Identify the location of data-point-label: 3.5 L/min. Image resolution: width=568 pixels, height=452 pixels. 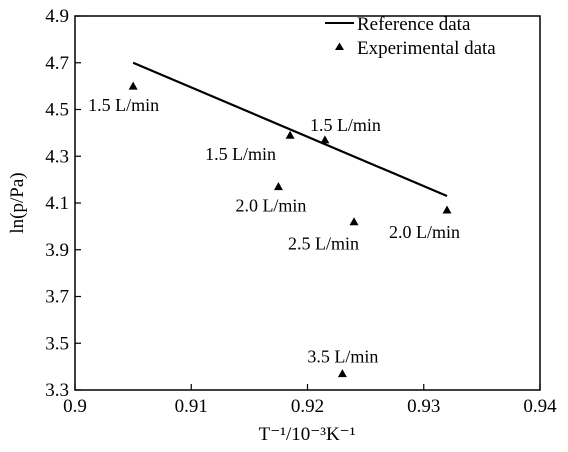
(342, 357).